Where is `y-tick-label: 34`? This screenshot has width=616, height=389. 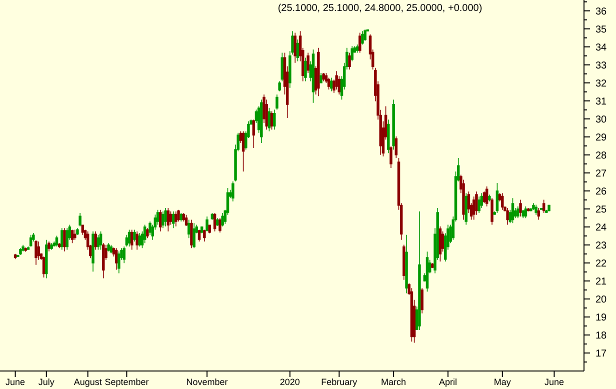 y-tick-label: 34 is located at coordinates (601, 48).